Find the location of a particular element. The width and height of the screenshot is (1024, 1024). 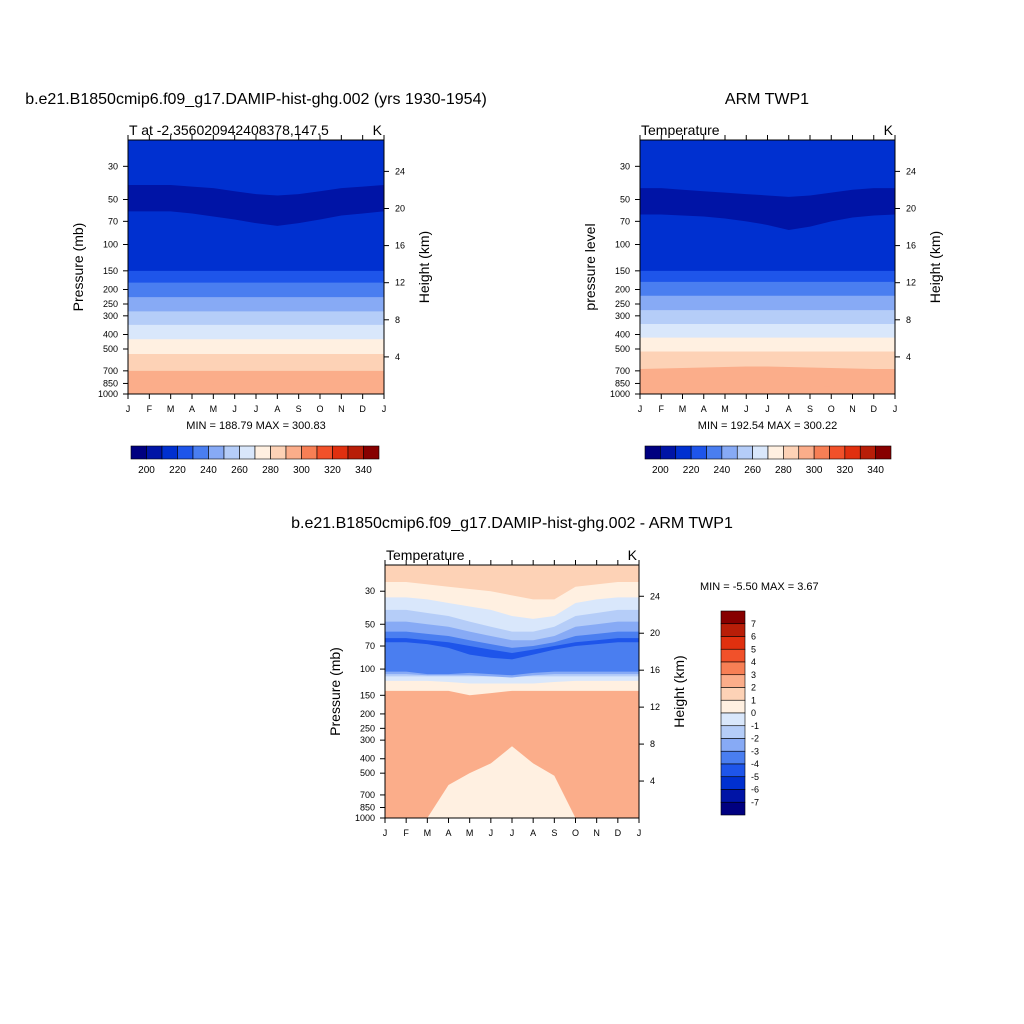

colorbar-label: 0 is located at coordinates (753, 713).